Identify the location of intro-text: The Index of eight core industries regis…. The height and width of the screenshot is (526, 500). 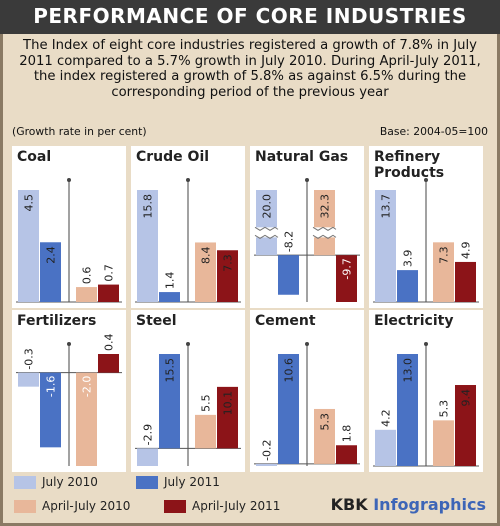
(250, 69).